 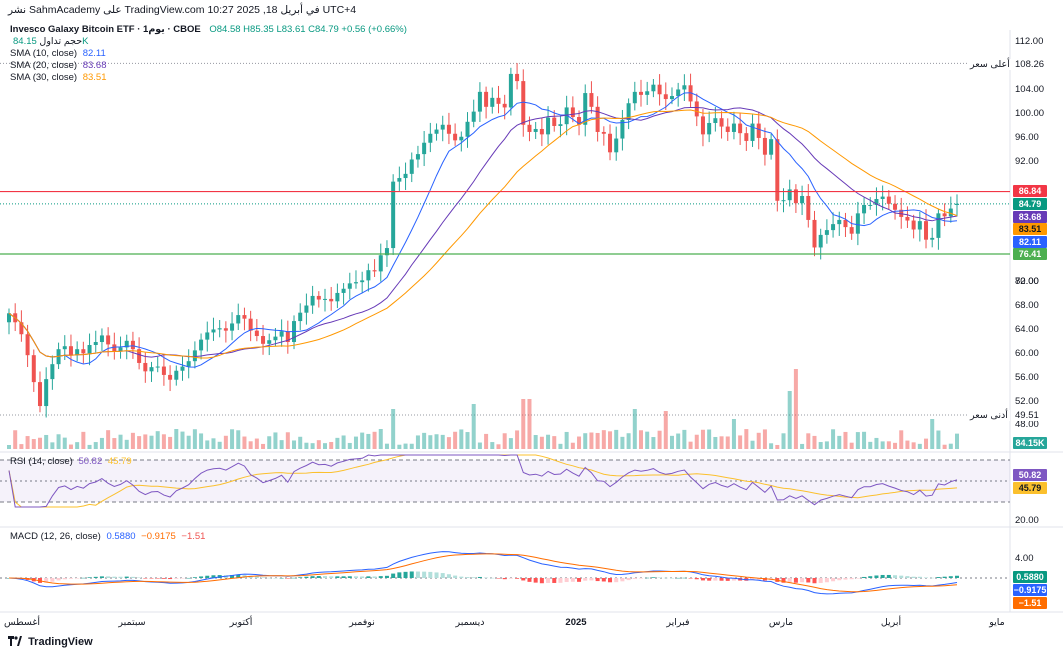 I want to click on sma20-value: 83.68, so click(x=94, y=65).